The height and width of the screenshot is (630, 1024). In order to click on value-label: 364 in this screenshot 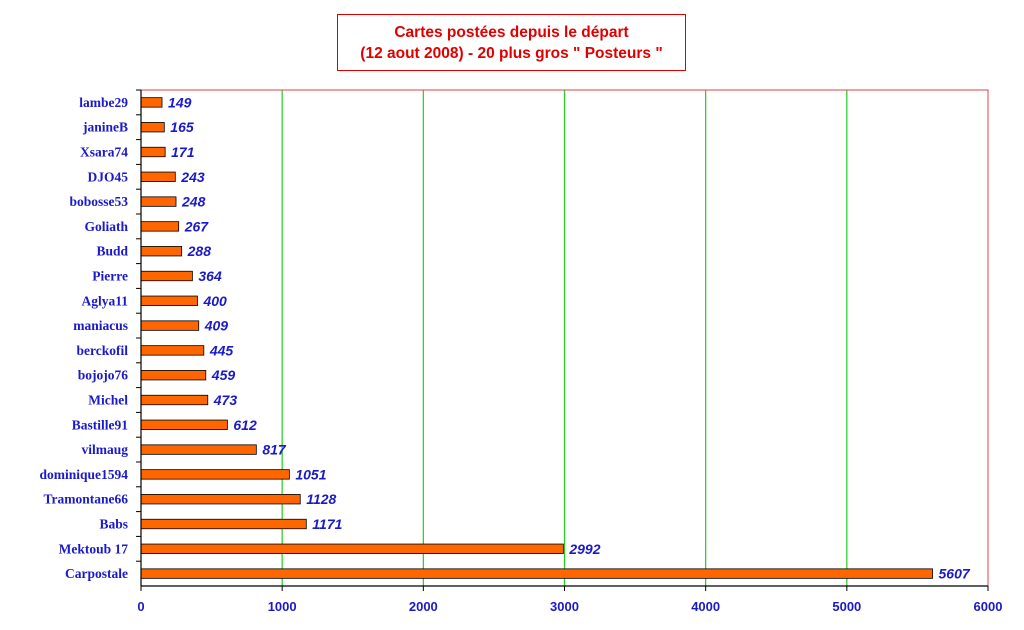, I will do `click(210, 276)`.